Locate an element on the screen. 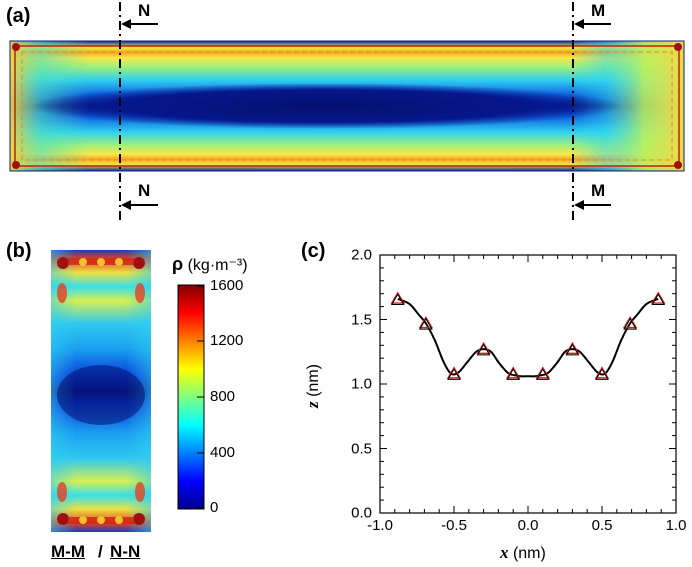 This screenshot has width=692, height=567. x-axis-unit: (nm) is located at coordinates (529, 553).